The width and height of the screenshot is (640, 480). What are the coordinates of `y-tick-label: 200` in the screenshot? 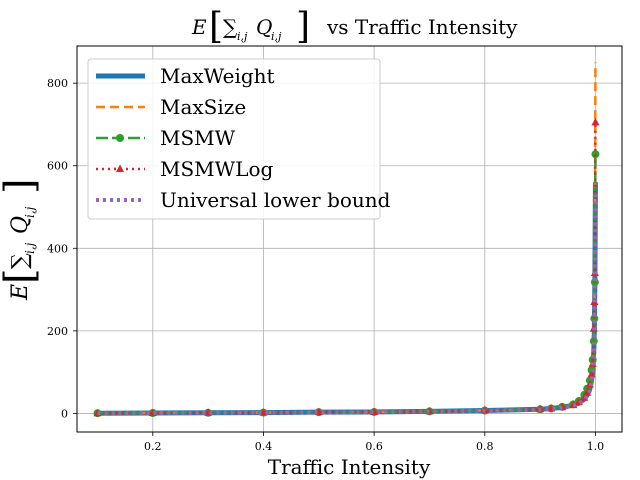 It's located at (57, 331).